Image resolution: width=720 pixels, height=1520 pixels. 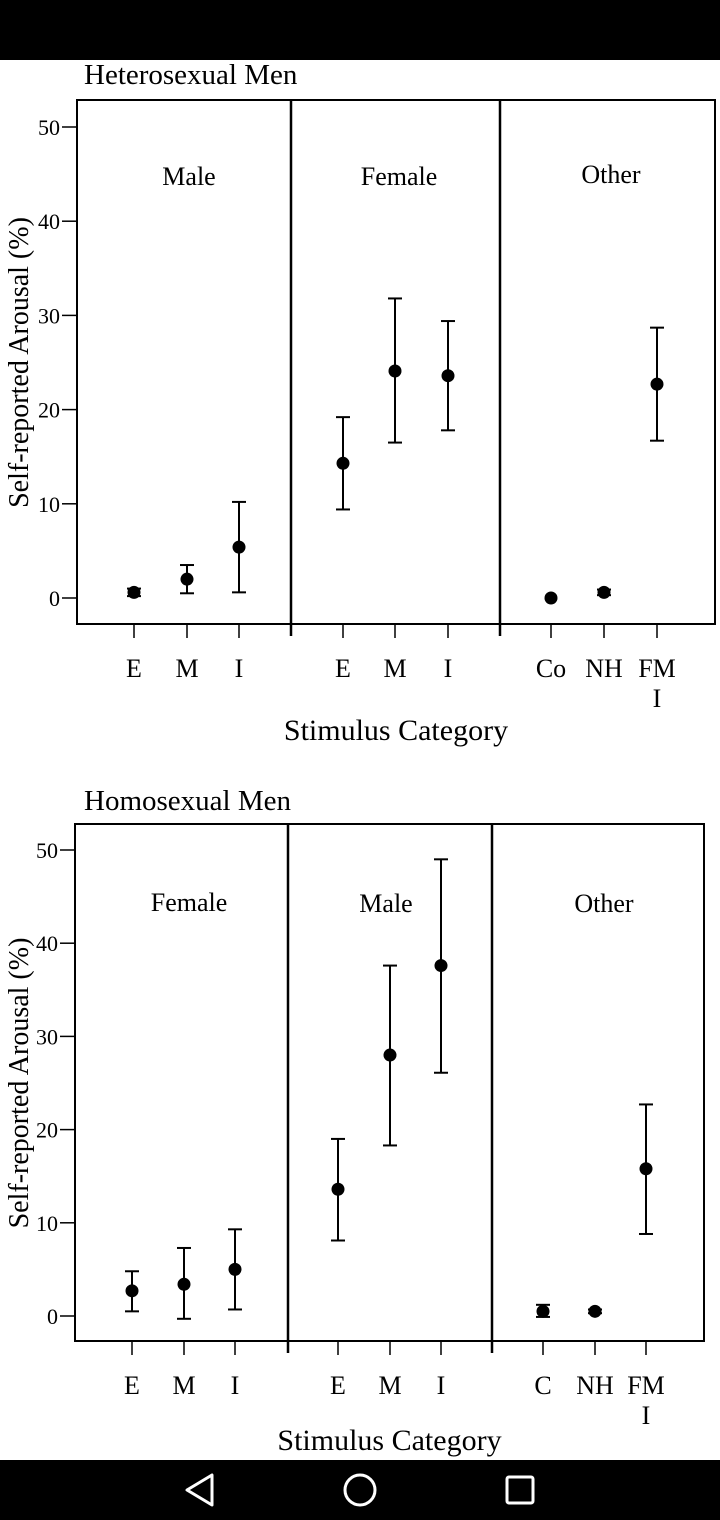 I want to click on home-button, so click(x=360, y=1490).